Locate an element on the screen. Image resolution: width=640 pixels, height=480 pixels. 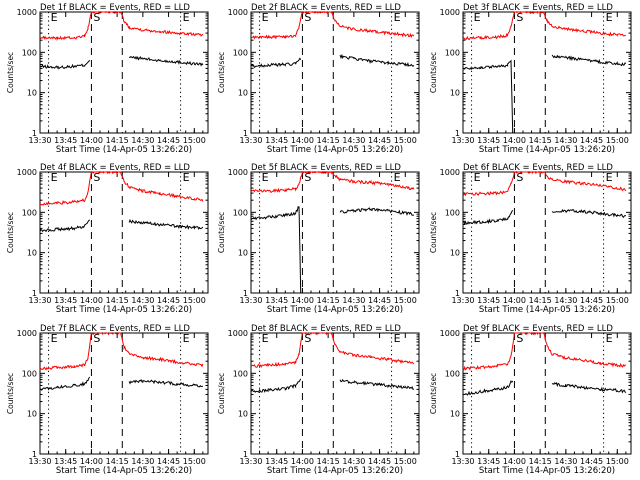
panel-title: Det 7f BLACK = Events, RED = LLD is located at coordinates (115, 329).